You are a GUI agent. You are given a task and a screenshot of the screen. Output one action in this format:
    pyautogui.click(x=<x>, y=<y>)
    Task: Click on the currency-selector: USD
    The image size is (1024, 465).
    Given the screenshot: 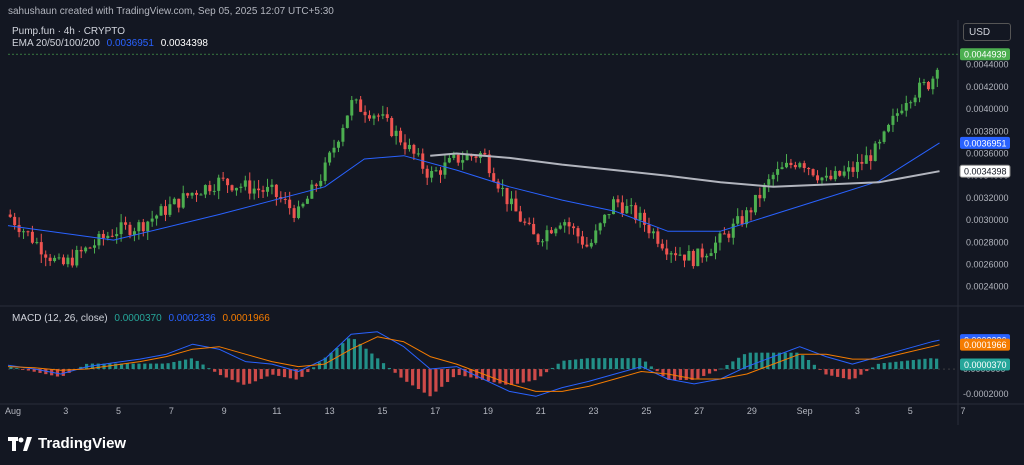 What is the action you would take?
    pyautogui.click(x=987, y=32)
    